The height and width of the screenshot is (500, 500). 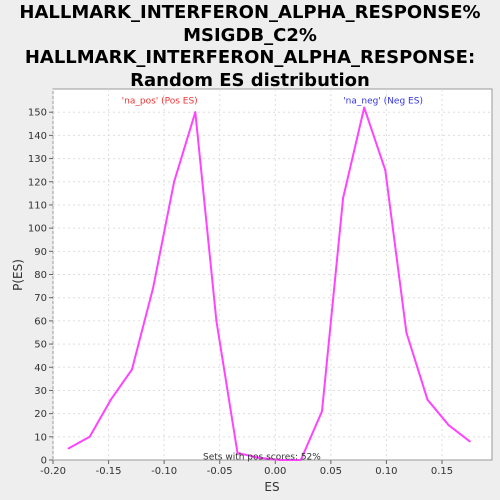 I want to click on annotation-label: 'na_neg' (Neg ES), so click(x=383, y=102).